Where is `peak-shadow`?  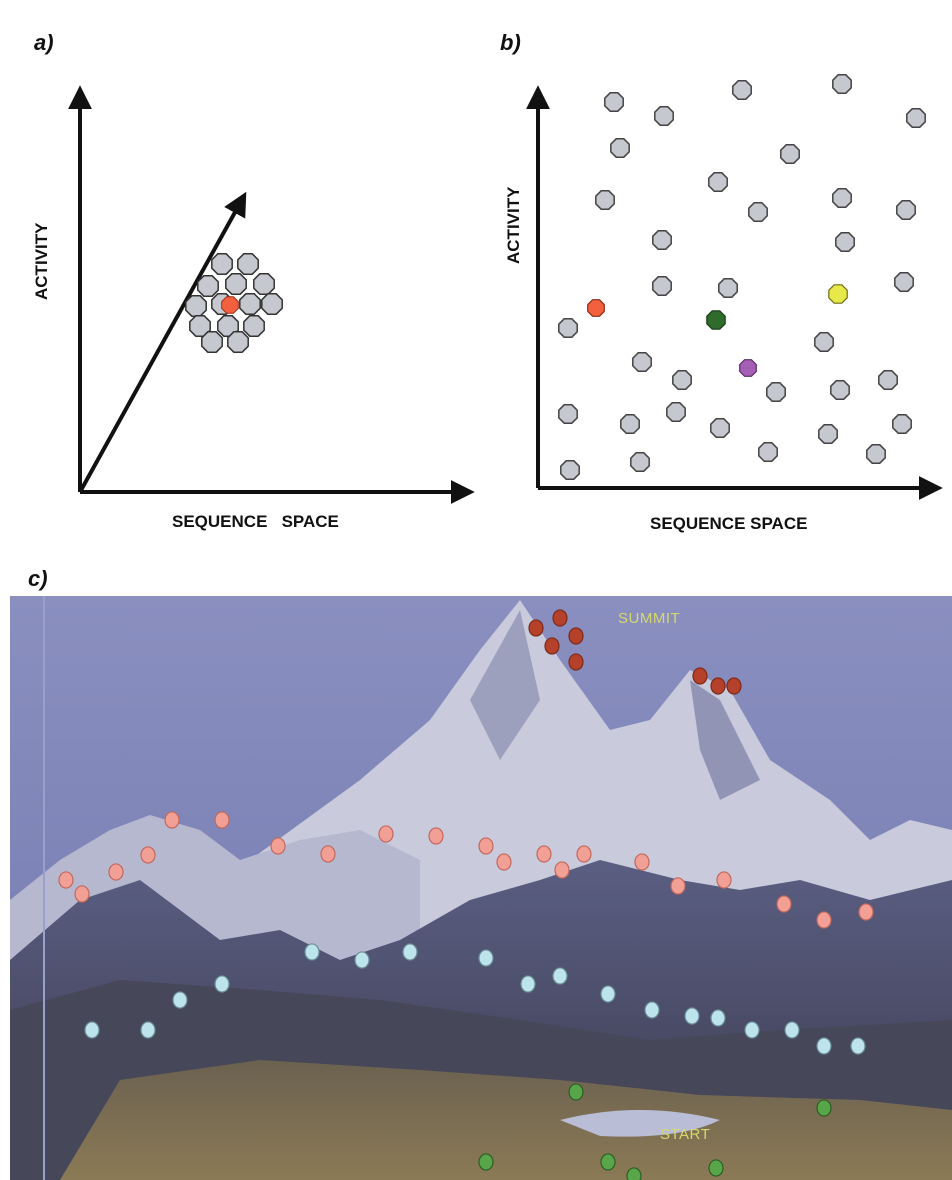 peak-shadow is located at coordinates (725, 740).